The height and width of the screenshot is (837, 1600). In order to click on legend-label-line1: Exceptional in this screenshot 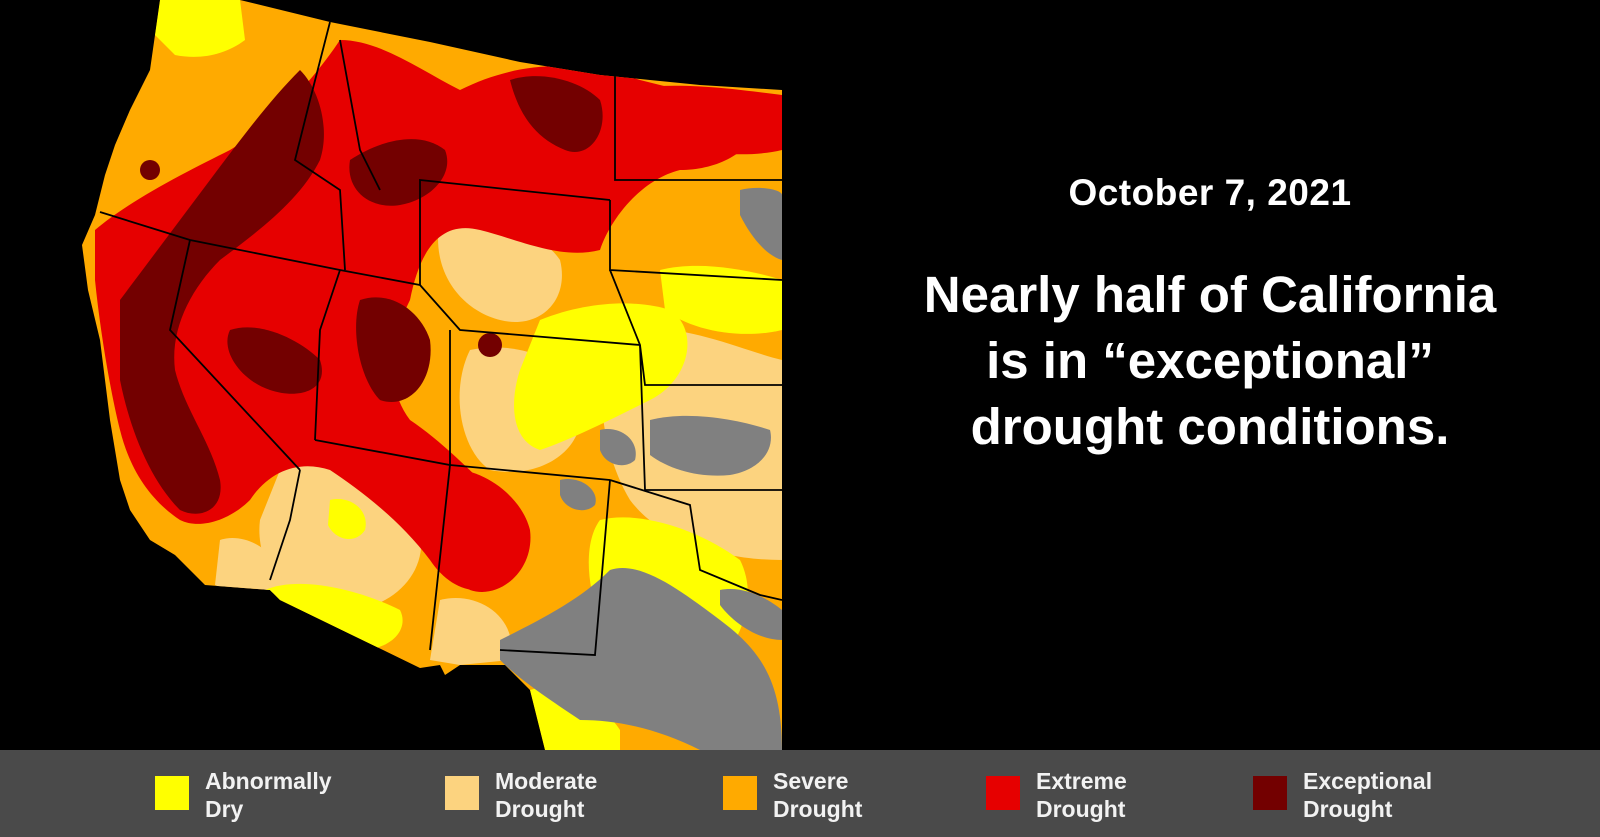, I will do `click(1368, 781)`.